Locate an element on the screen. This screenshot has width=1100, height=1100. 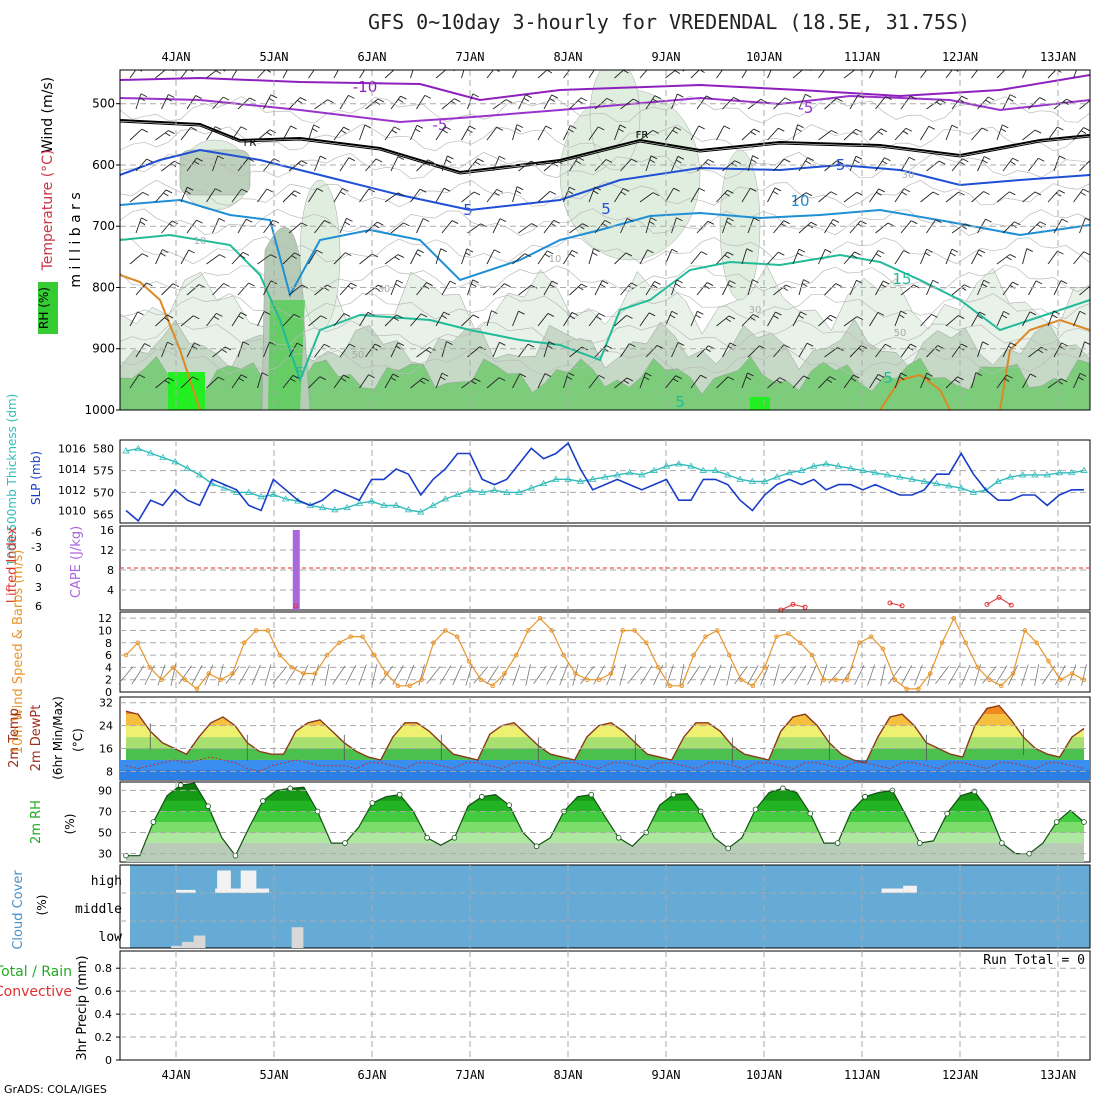
lifted-index-line is located at coordinates (999, 601).